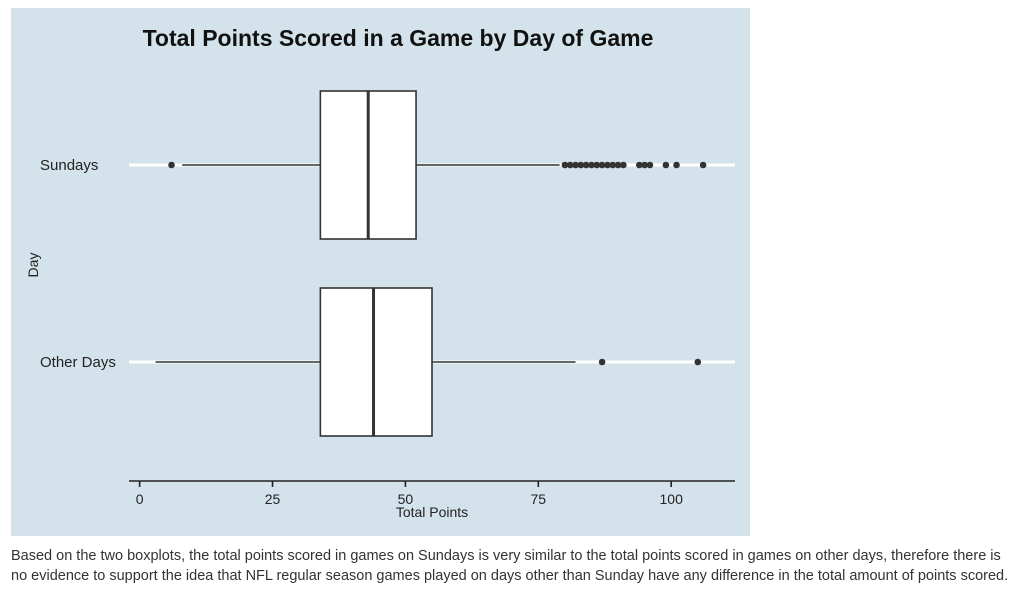 The image size is (1022, 613). Describe the element at coordinates (69, 165) in the screenshot. I see `category-label-sundays: Sundays` at that location.